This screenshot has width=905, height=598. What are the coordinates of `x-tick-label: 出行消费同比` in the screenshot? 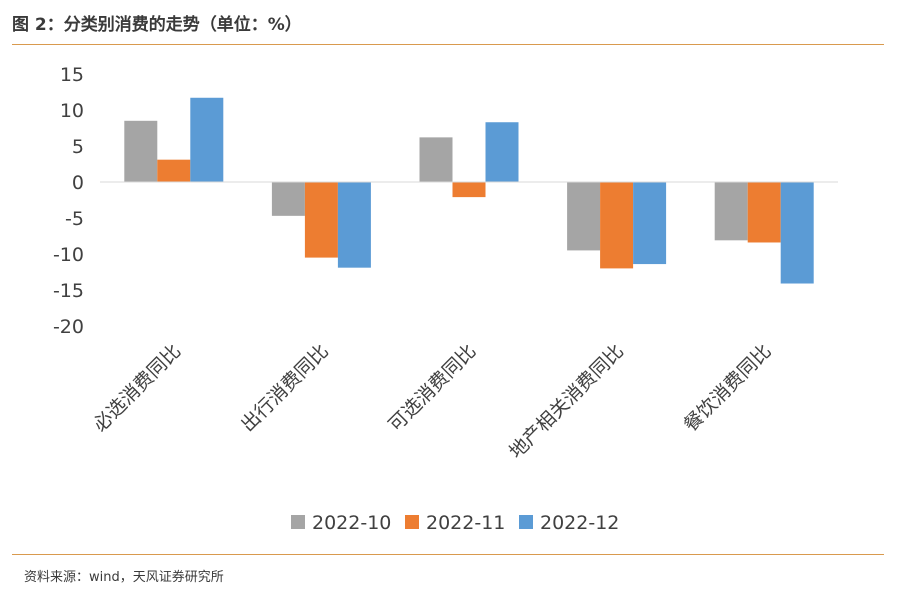 It's located at (285, 388).